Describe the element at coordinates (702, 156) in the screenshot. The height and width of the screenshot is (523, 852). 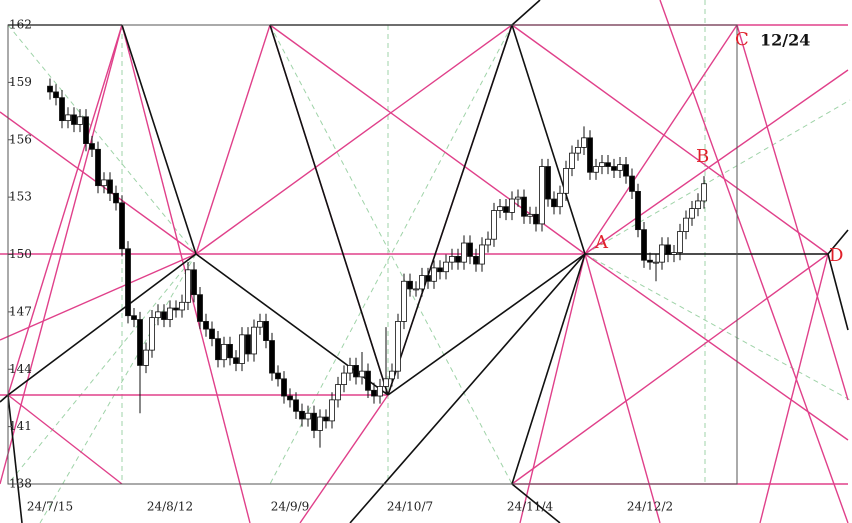
I see `annotation: B` at that location.